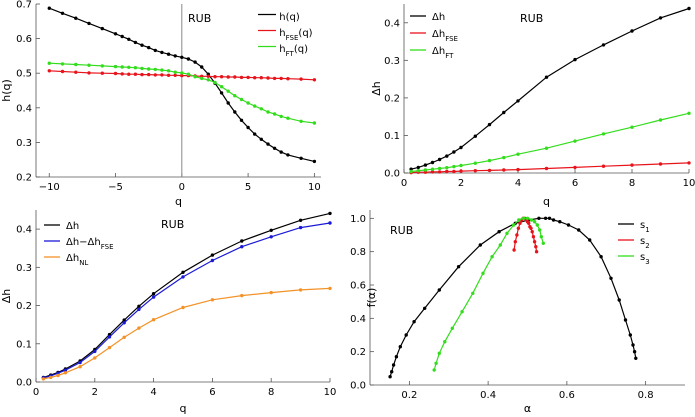 The width and height of the screenshot is (695, 417). Describe the element at coordinates (518, 183) in the screenshot. I see `x-tick-label: 4` at that location.